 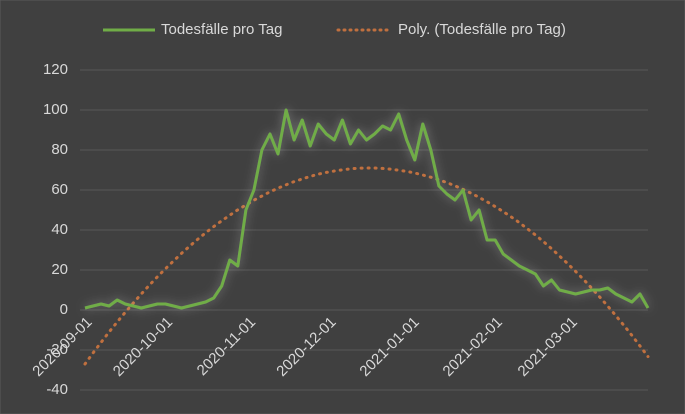 What do you see at coordinates (482, 29) in the screenshot?
I see `legend-label: Poly. (Todesfälle pro Tag)` at bounding box center [482, 29].